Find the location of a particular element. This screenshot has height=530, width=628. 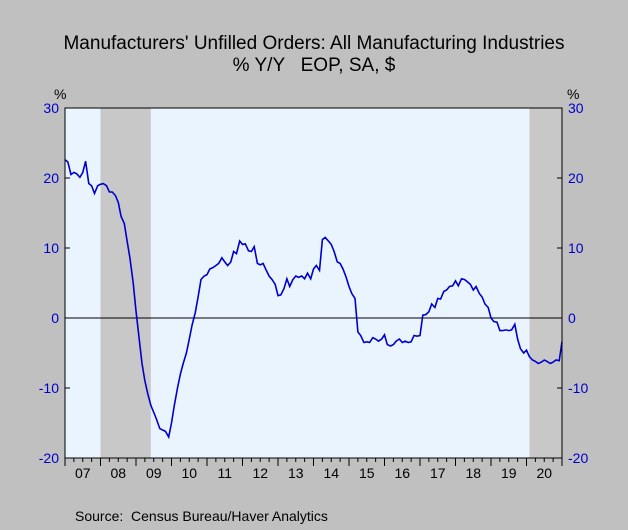

y-tick-label-left: 10 is located at coordinates (51, 248).